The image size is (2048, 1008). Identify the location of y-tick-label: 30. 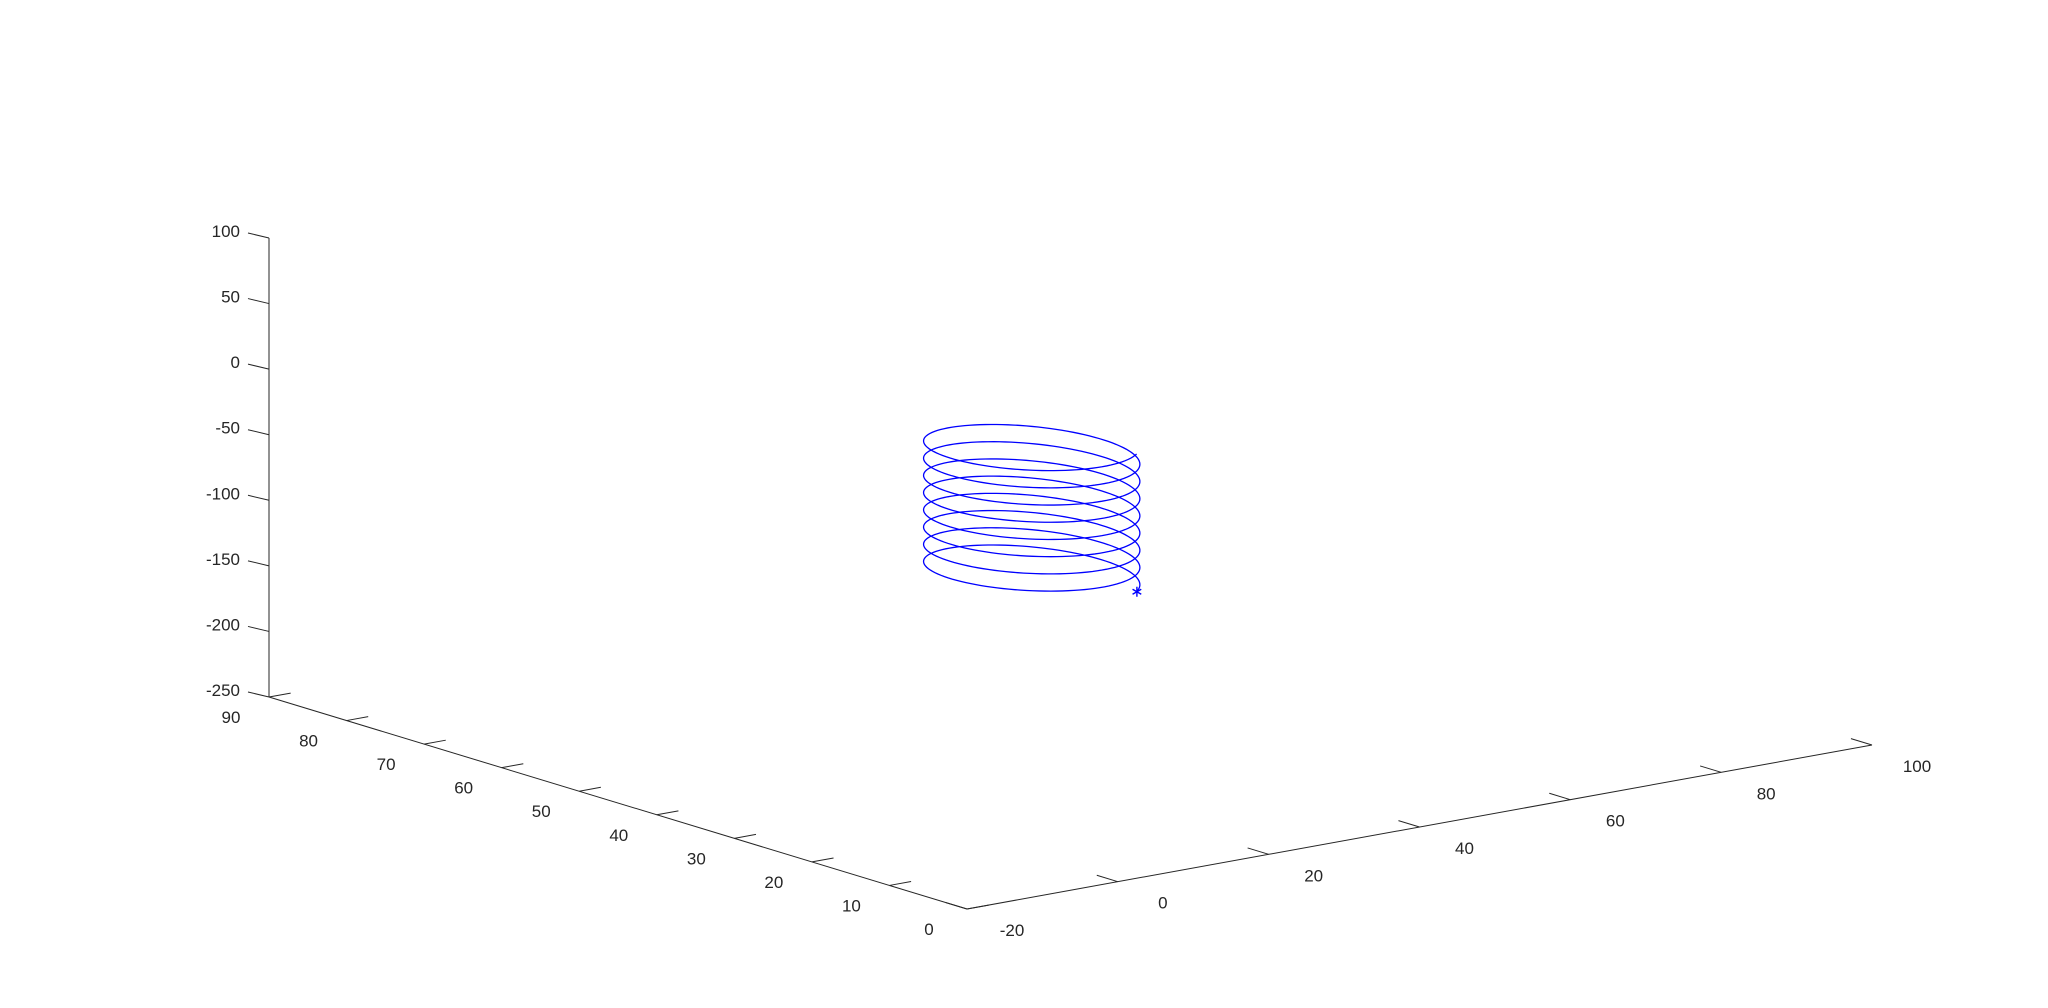
(696, 858).